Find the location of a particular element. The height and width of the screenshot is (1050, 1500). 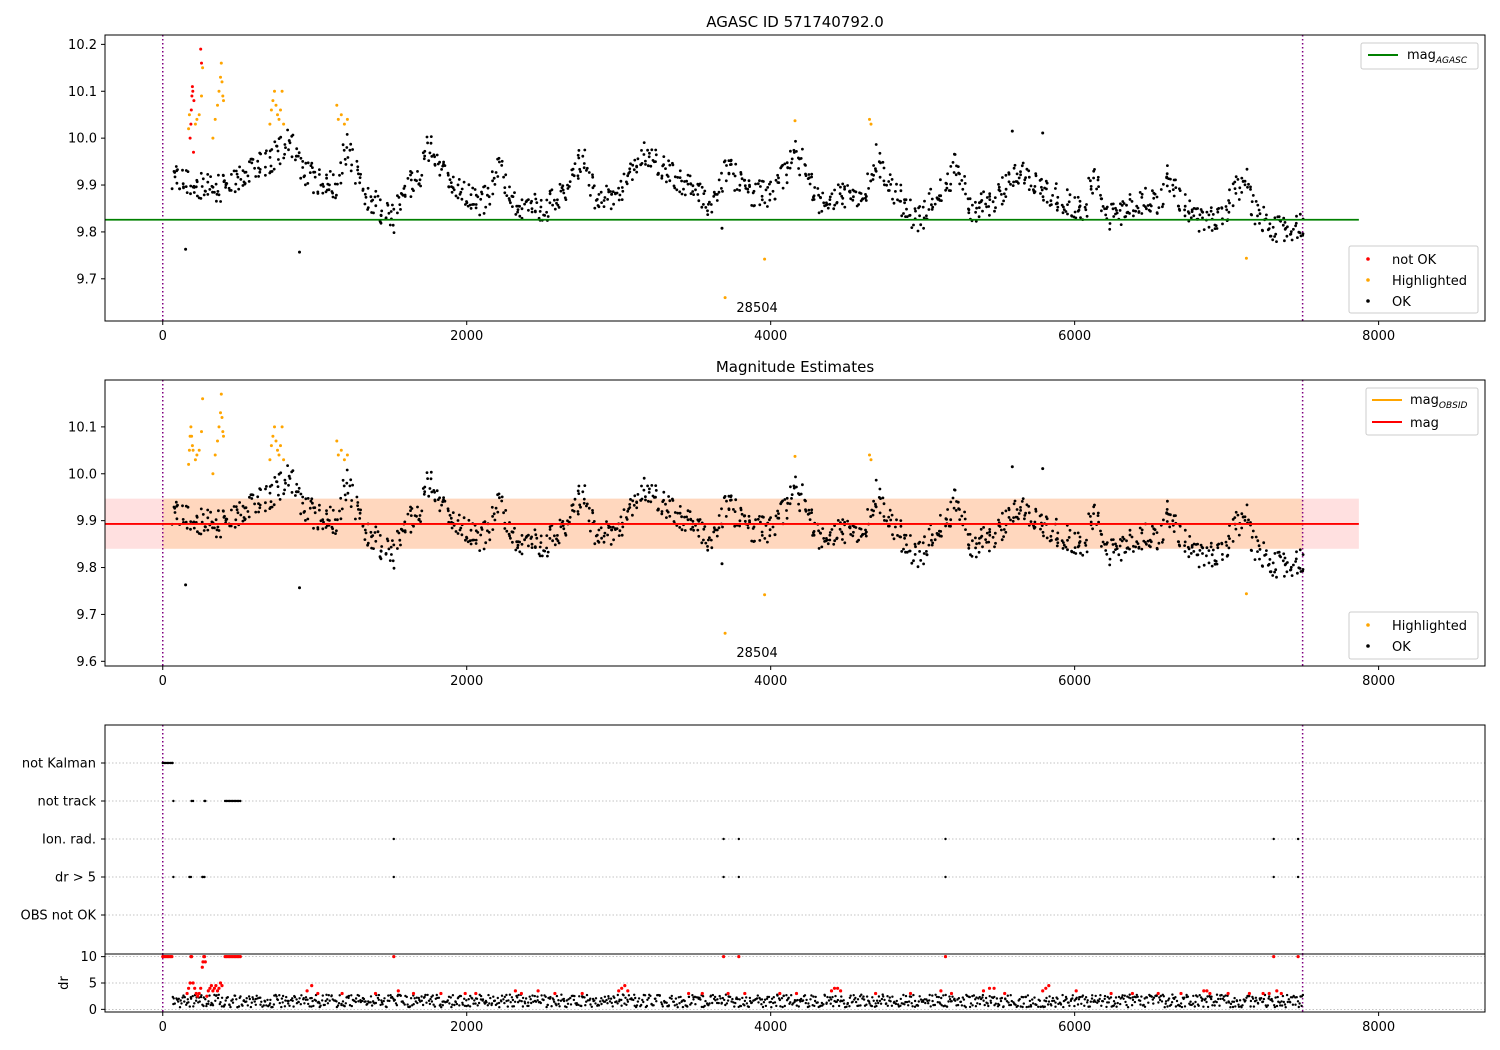

panel-agasc-legend-bottom: not OK Highlighted OK is located at coordinates (1413, 279).